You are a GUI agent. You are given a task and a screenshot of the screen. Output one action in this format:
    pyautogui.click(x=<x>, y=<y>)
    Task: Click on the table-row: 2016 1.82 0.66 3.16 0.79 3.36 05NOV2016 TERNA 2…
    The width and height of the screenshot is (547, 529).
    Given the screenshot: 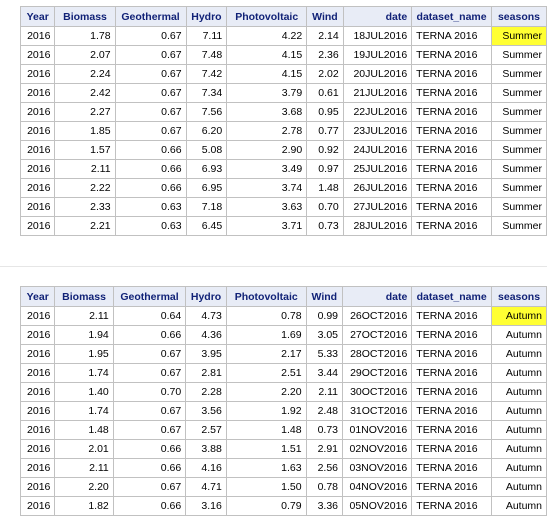 What is the action you would take?
    pyautogui.click(x=283, y=506)
    